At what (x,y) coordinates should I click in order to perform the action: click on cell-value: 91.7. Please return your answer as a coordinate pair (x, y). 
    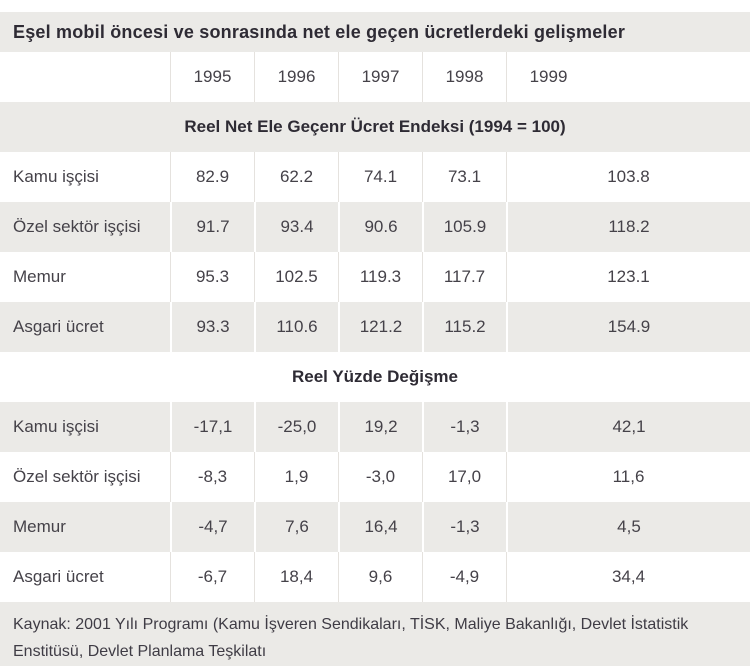
    Looking at the image, I should click on (212, 227).